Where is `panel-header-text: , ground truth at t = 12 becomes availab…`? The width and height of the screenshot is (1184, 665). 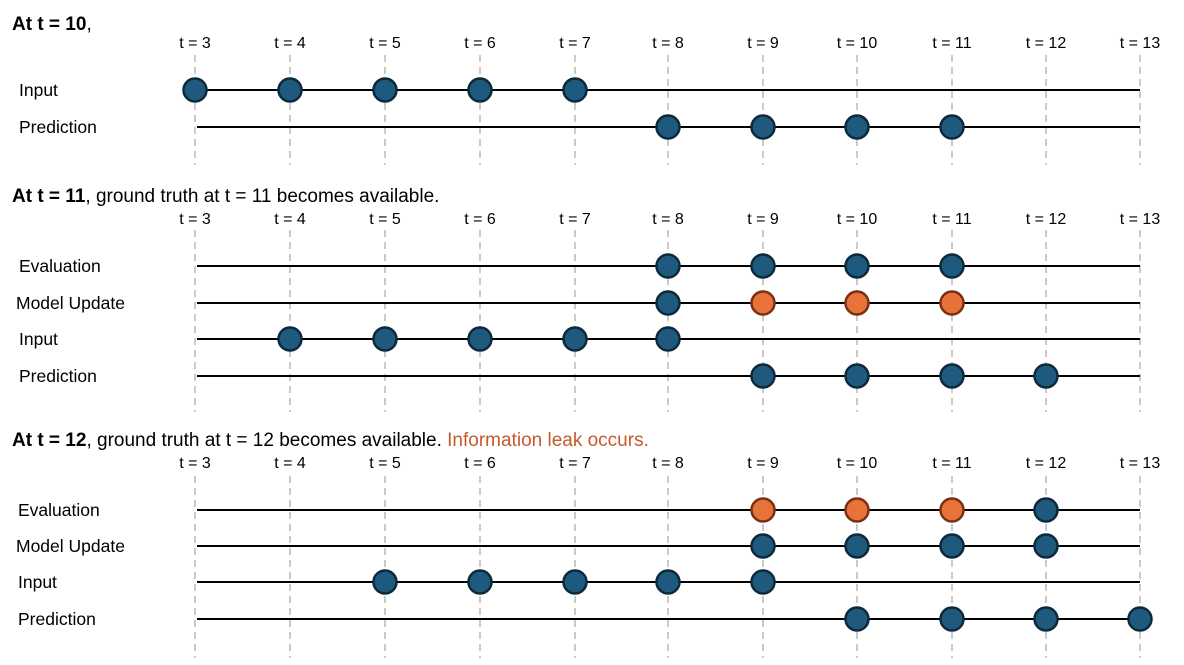
panel-header-text: , ground truth at t = 12 becomes availab… is located at coordinates (266, 440).